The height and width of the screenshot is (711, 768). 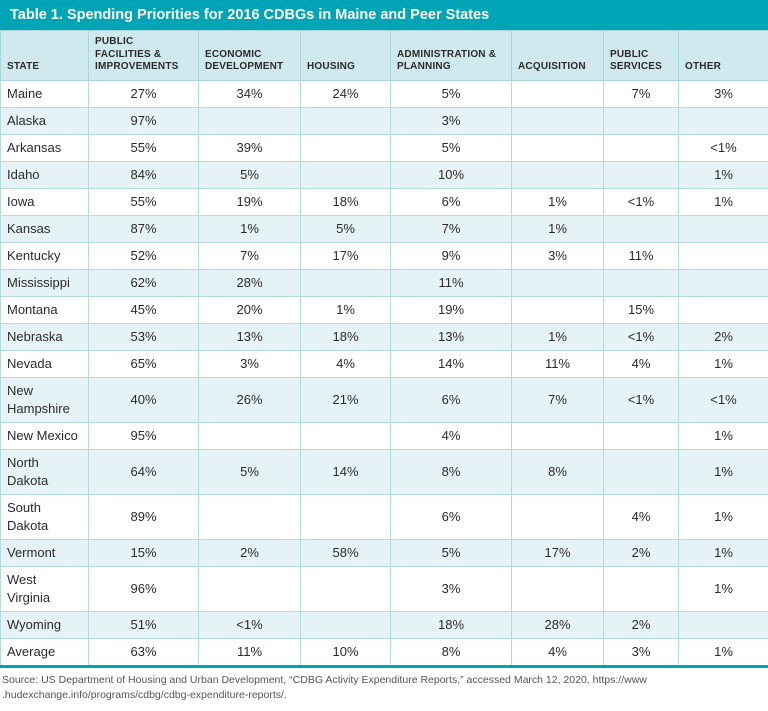 I want to click on value-cell: 21%, so click(x=346, y=399).